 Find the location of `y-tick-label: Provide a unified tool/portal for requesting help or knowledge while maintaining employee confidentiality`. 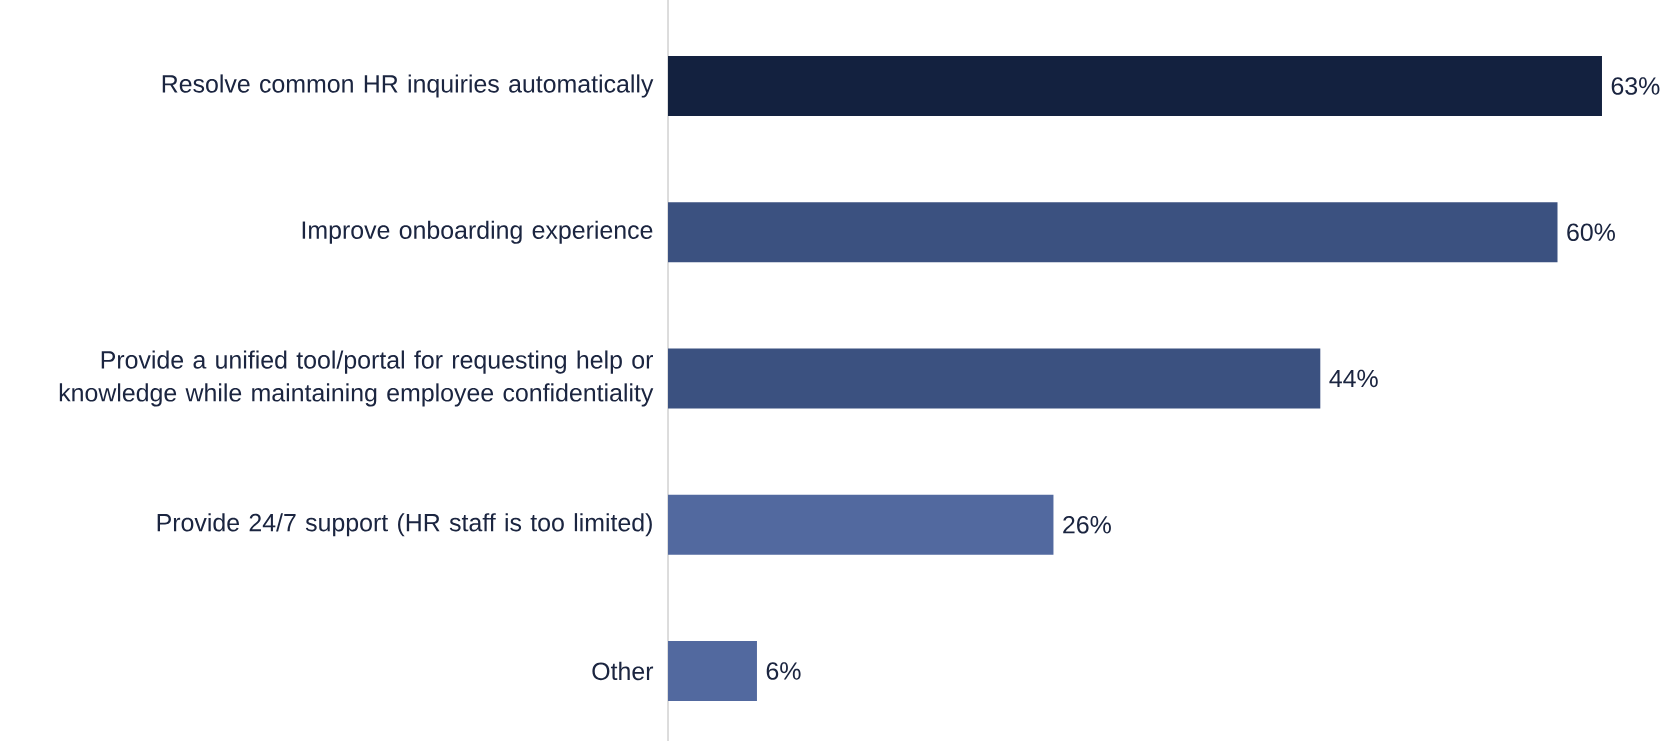

y-tick-label: Provide a unified tool/portal for requesting help or knowledge while maintaining employee confidentiality is located at coordinates (356, 378).